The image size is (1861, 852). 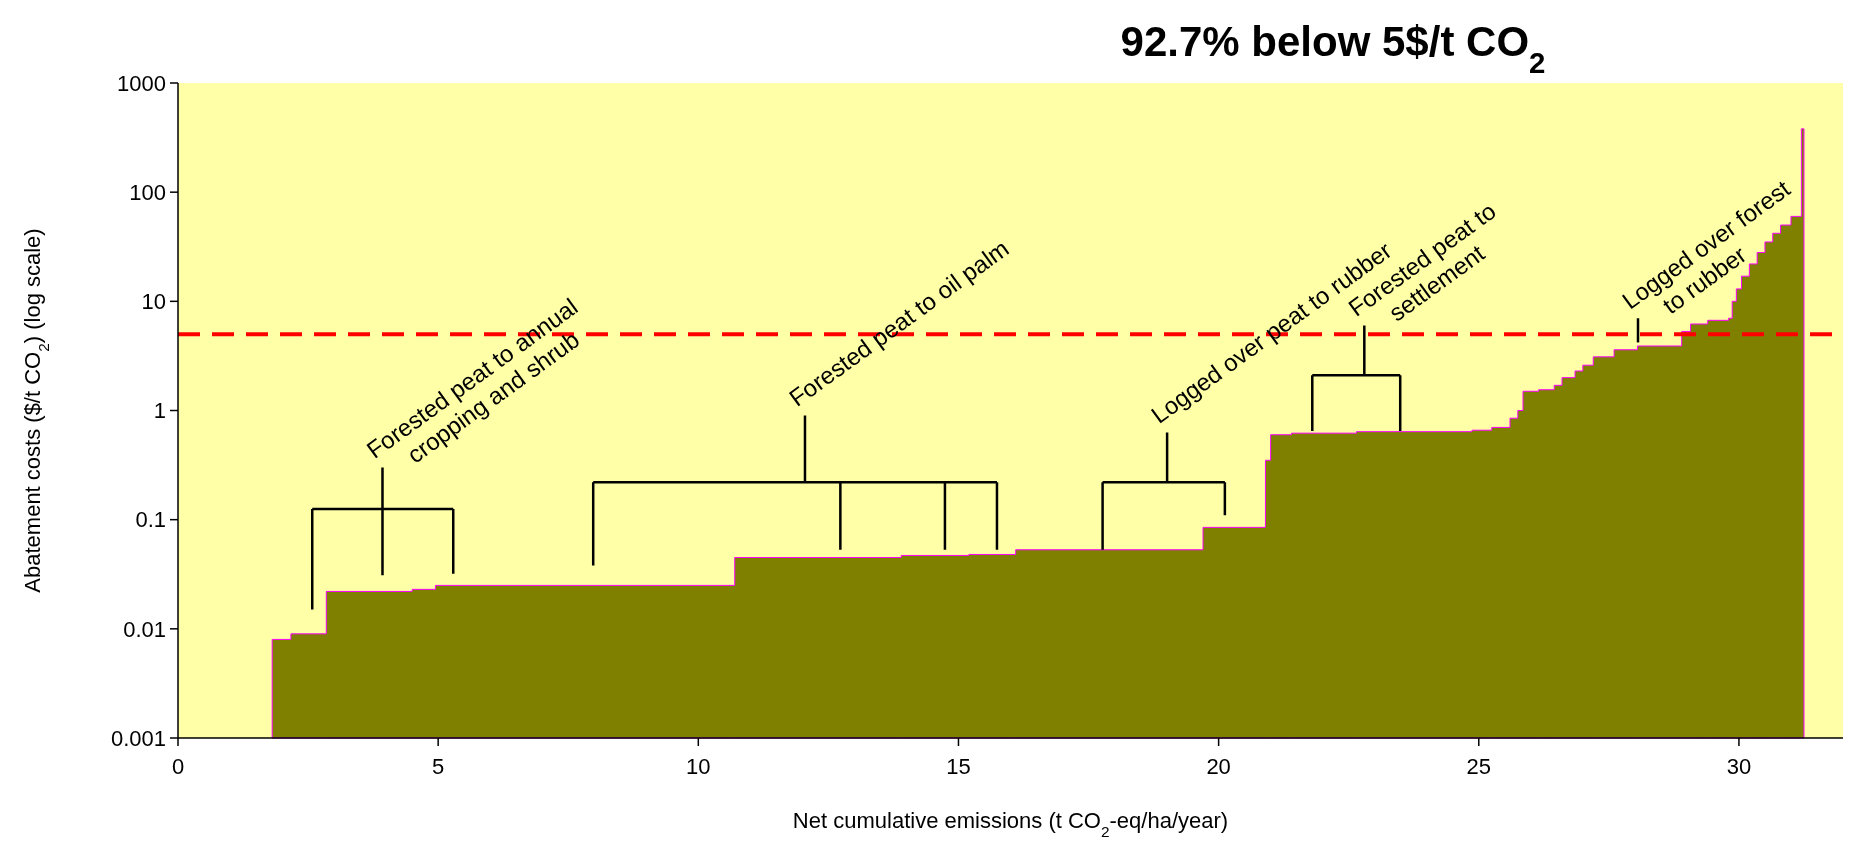 I want to click on x-tick-label: 10, so click(x=698, y=766).